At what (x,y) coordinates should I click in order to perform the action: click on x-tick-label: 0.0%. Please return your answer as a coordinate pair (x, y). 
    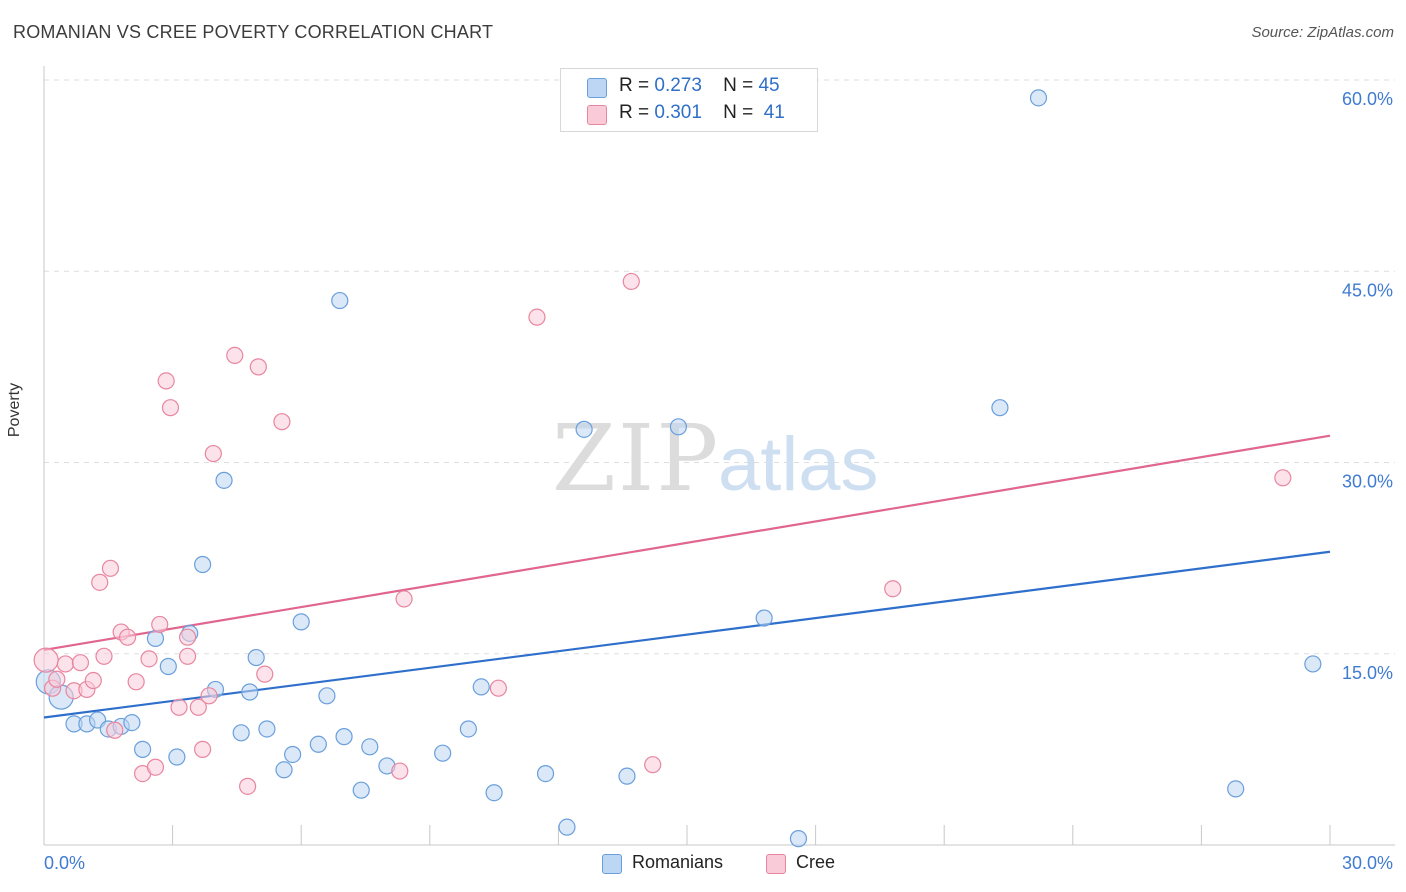
    Looking at the image, I should click on (64, 863).